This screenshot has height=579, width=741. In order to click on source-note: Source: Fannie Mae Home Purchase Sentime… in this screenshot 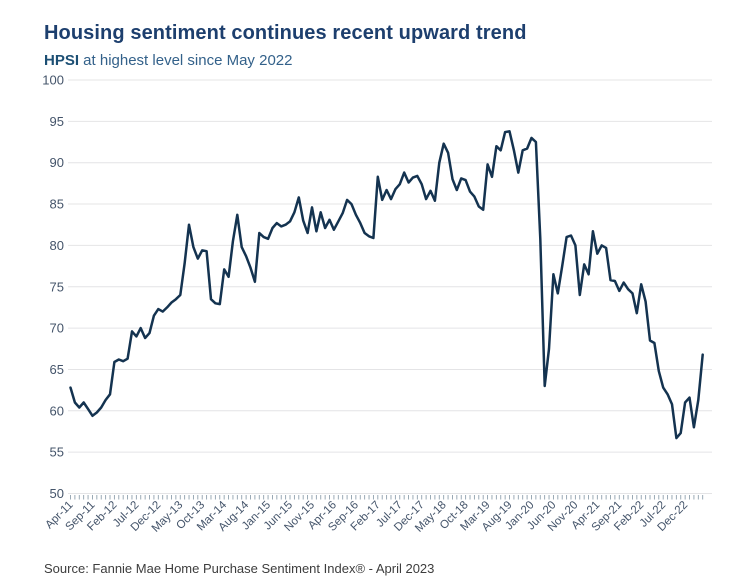, I will do `click(239, 568)`.